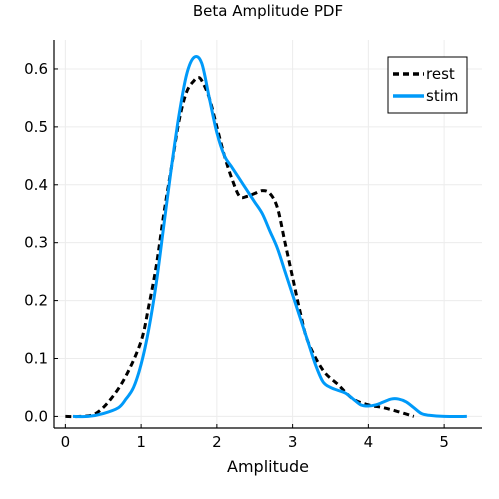  What do you see at coordinates (36, 301) in the screenshot?
I see `y-tick-label-2: 0.2` at bounding box center [36, 301].